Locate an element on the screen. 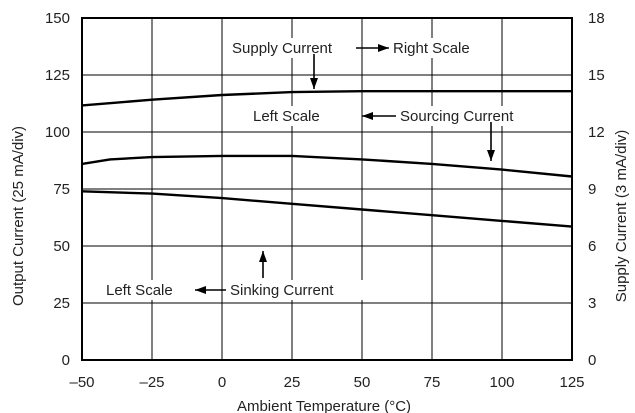 The width and height of the screenshot is (635, 413). annotation-right-scale-bg is located at coordinates (440, 48).